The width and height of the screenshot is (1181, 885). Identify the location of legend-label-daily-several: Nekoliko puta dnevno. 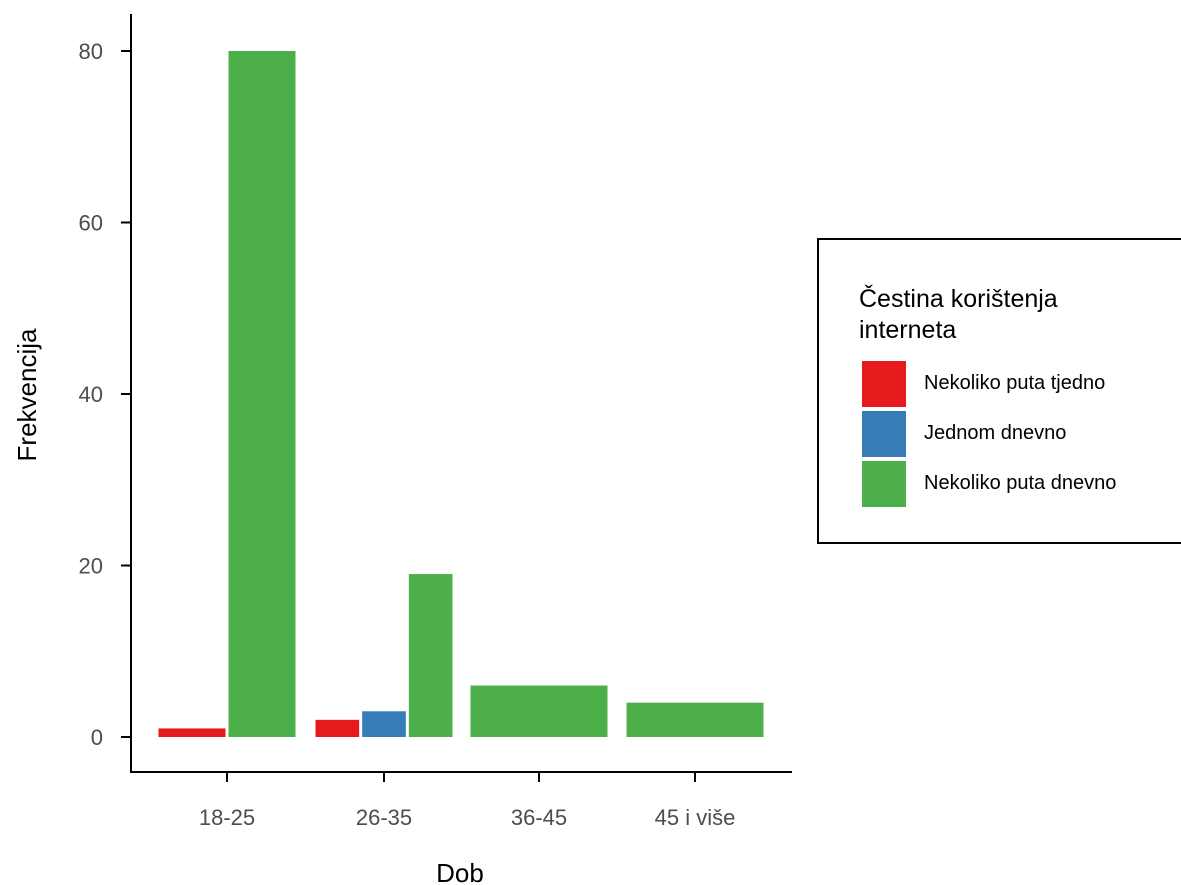
(1020, 483).